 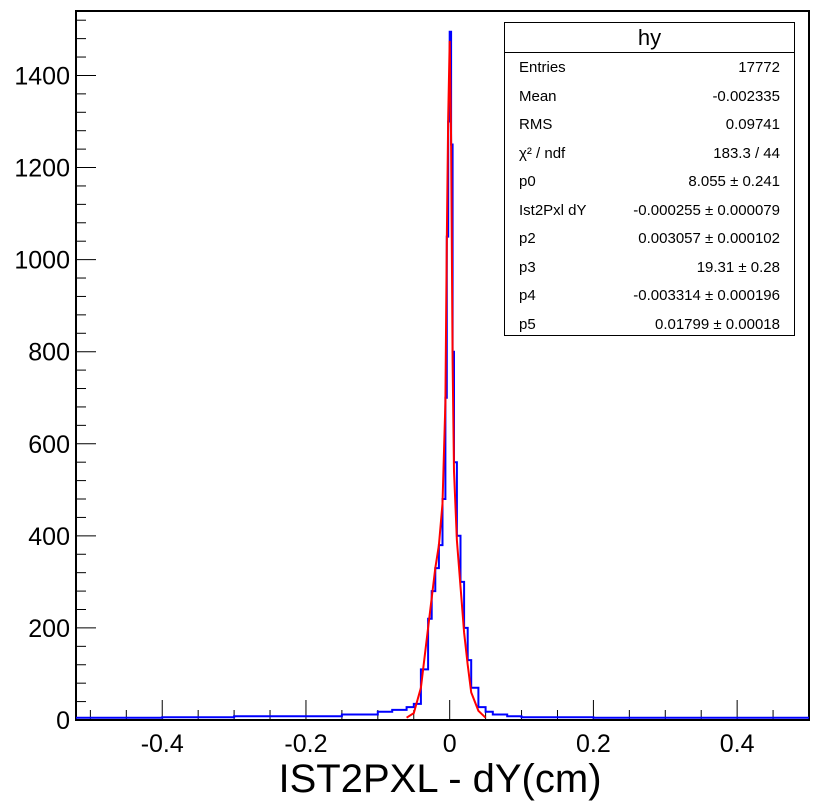 What do you see at coordinates (162, 744) in the screenshot?
I see `x-tick-label: -0.4` at bounding box center [162, 744].